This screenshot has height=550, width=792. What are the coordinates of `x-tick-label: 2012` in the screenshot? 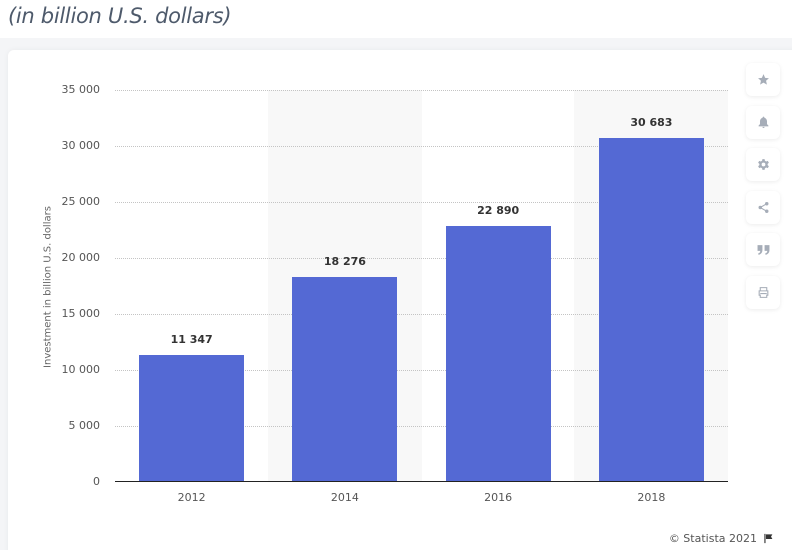 It's located at (191, 497).